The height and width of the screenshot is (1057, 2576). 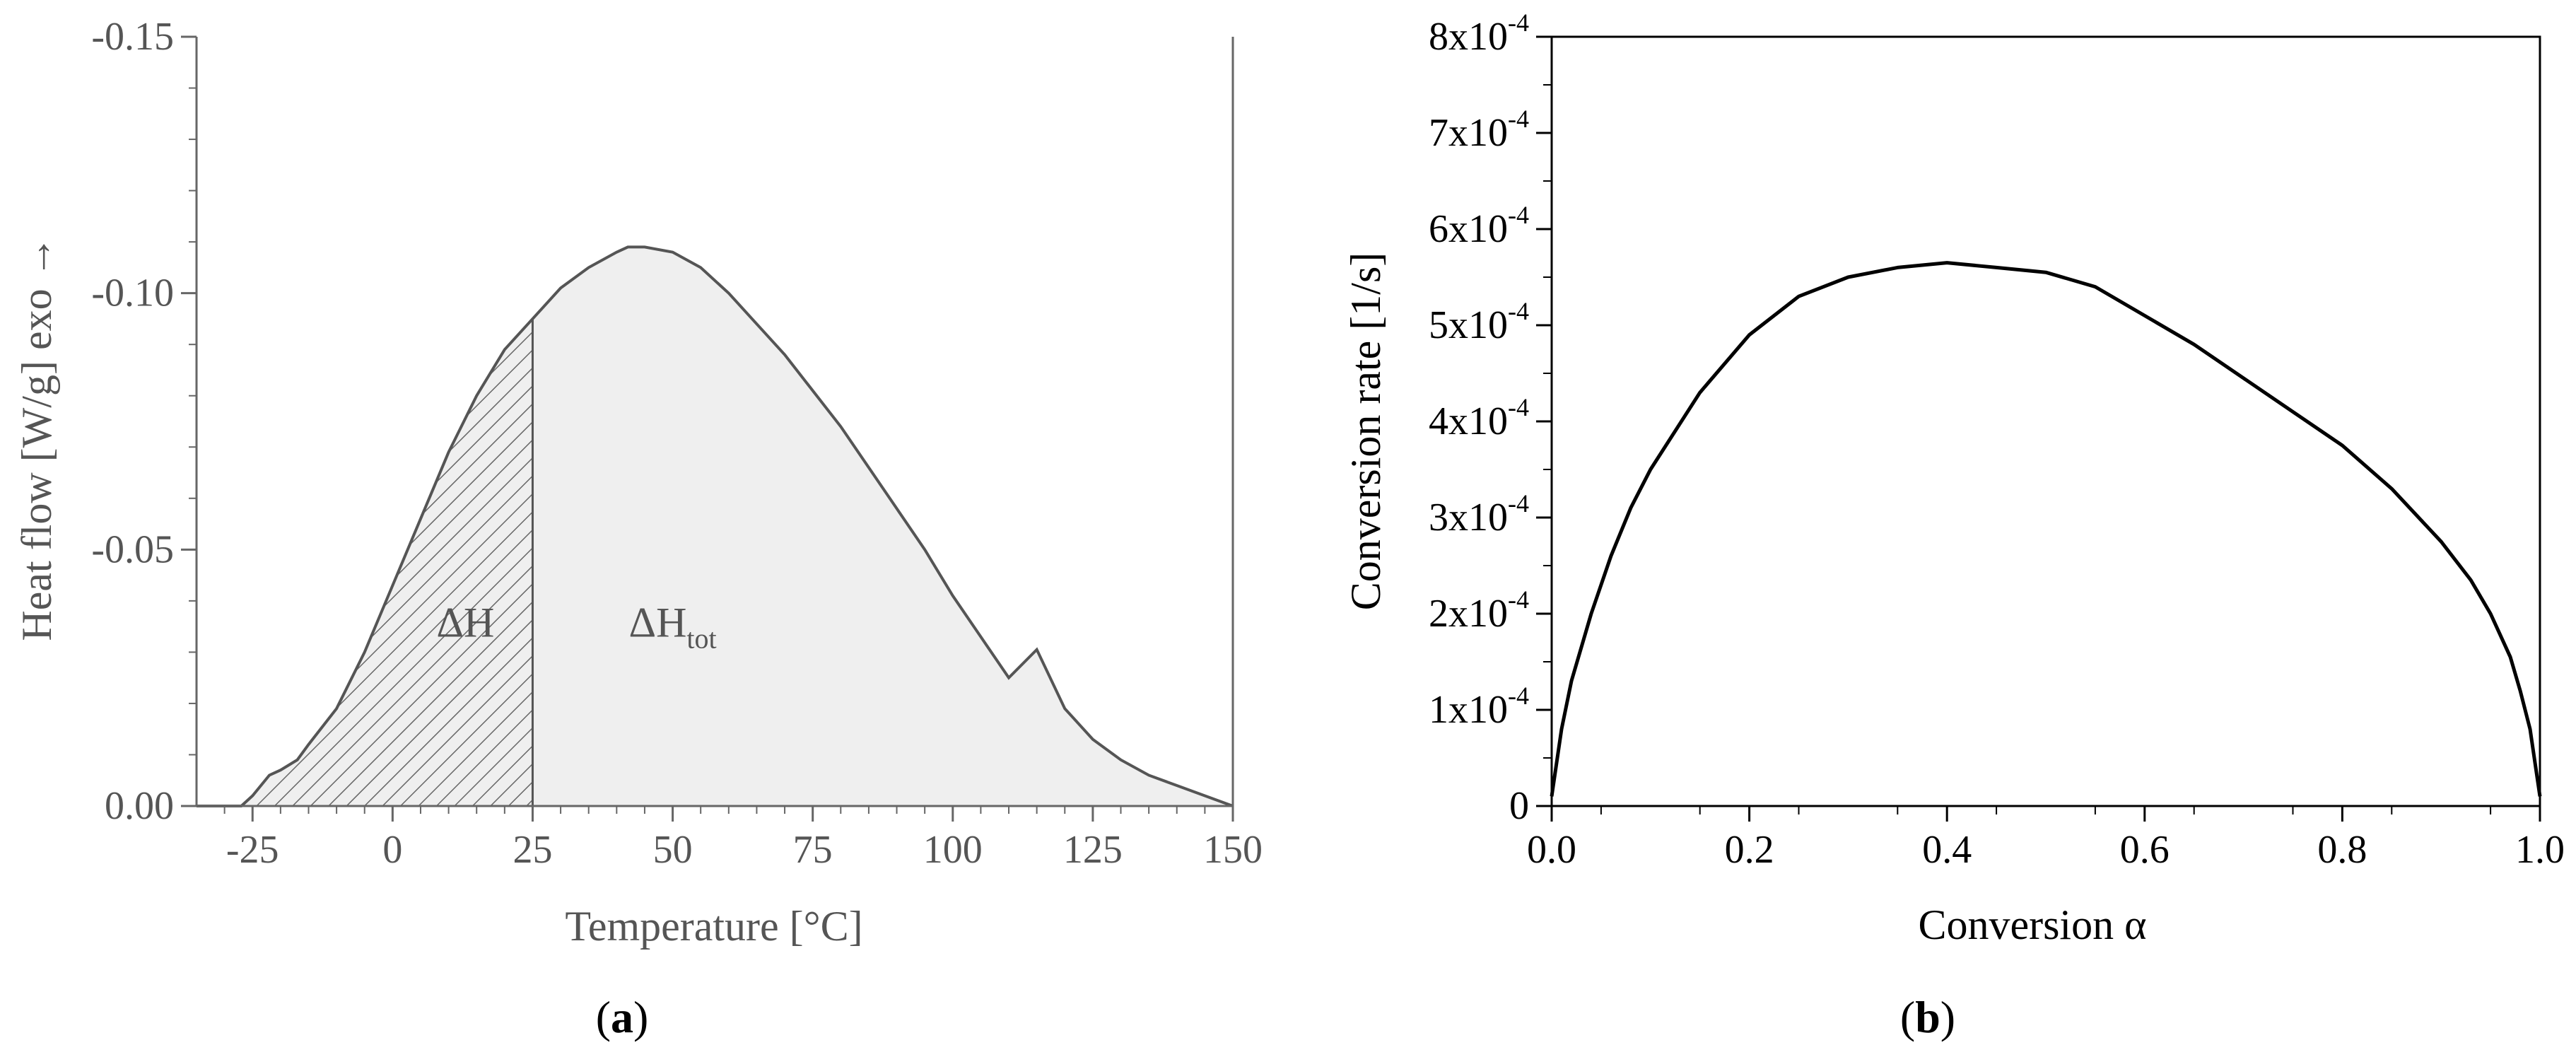 What do you see at coordinates (701, 639) in the screenshot?
I see `annotation-subscript: tot` at bounding box center [701, 639].